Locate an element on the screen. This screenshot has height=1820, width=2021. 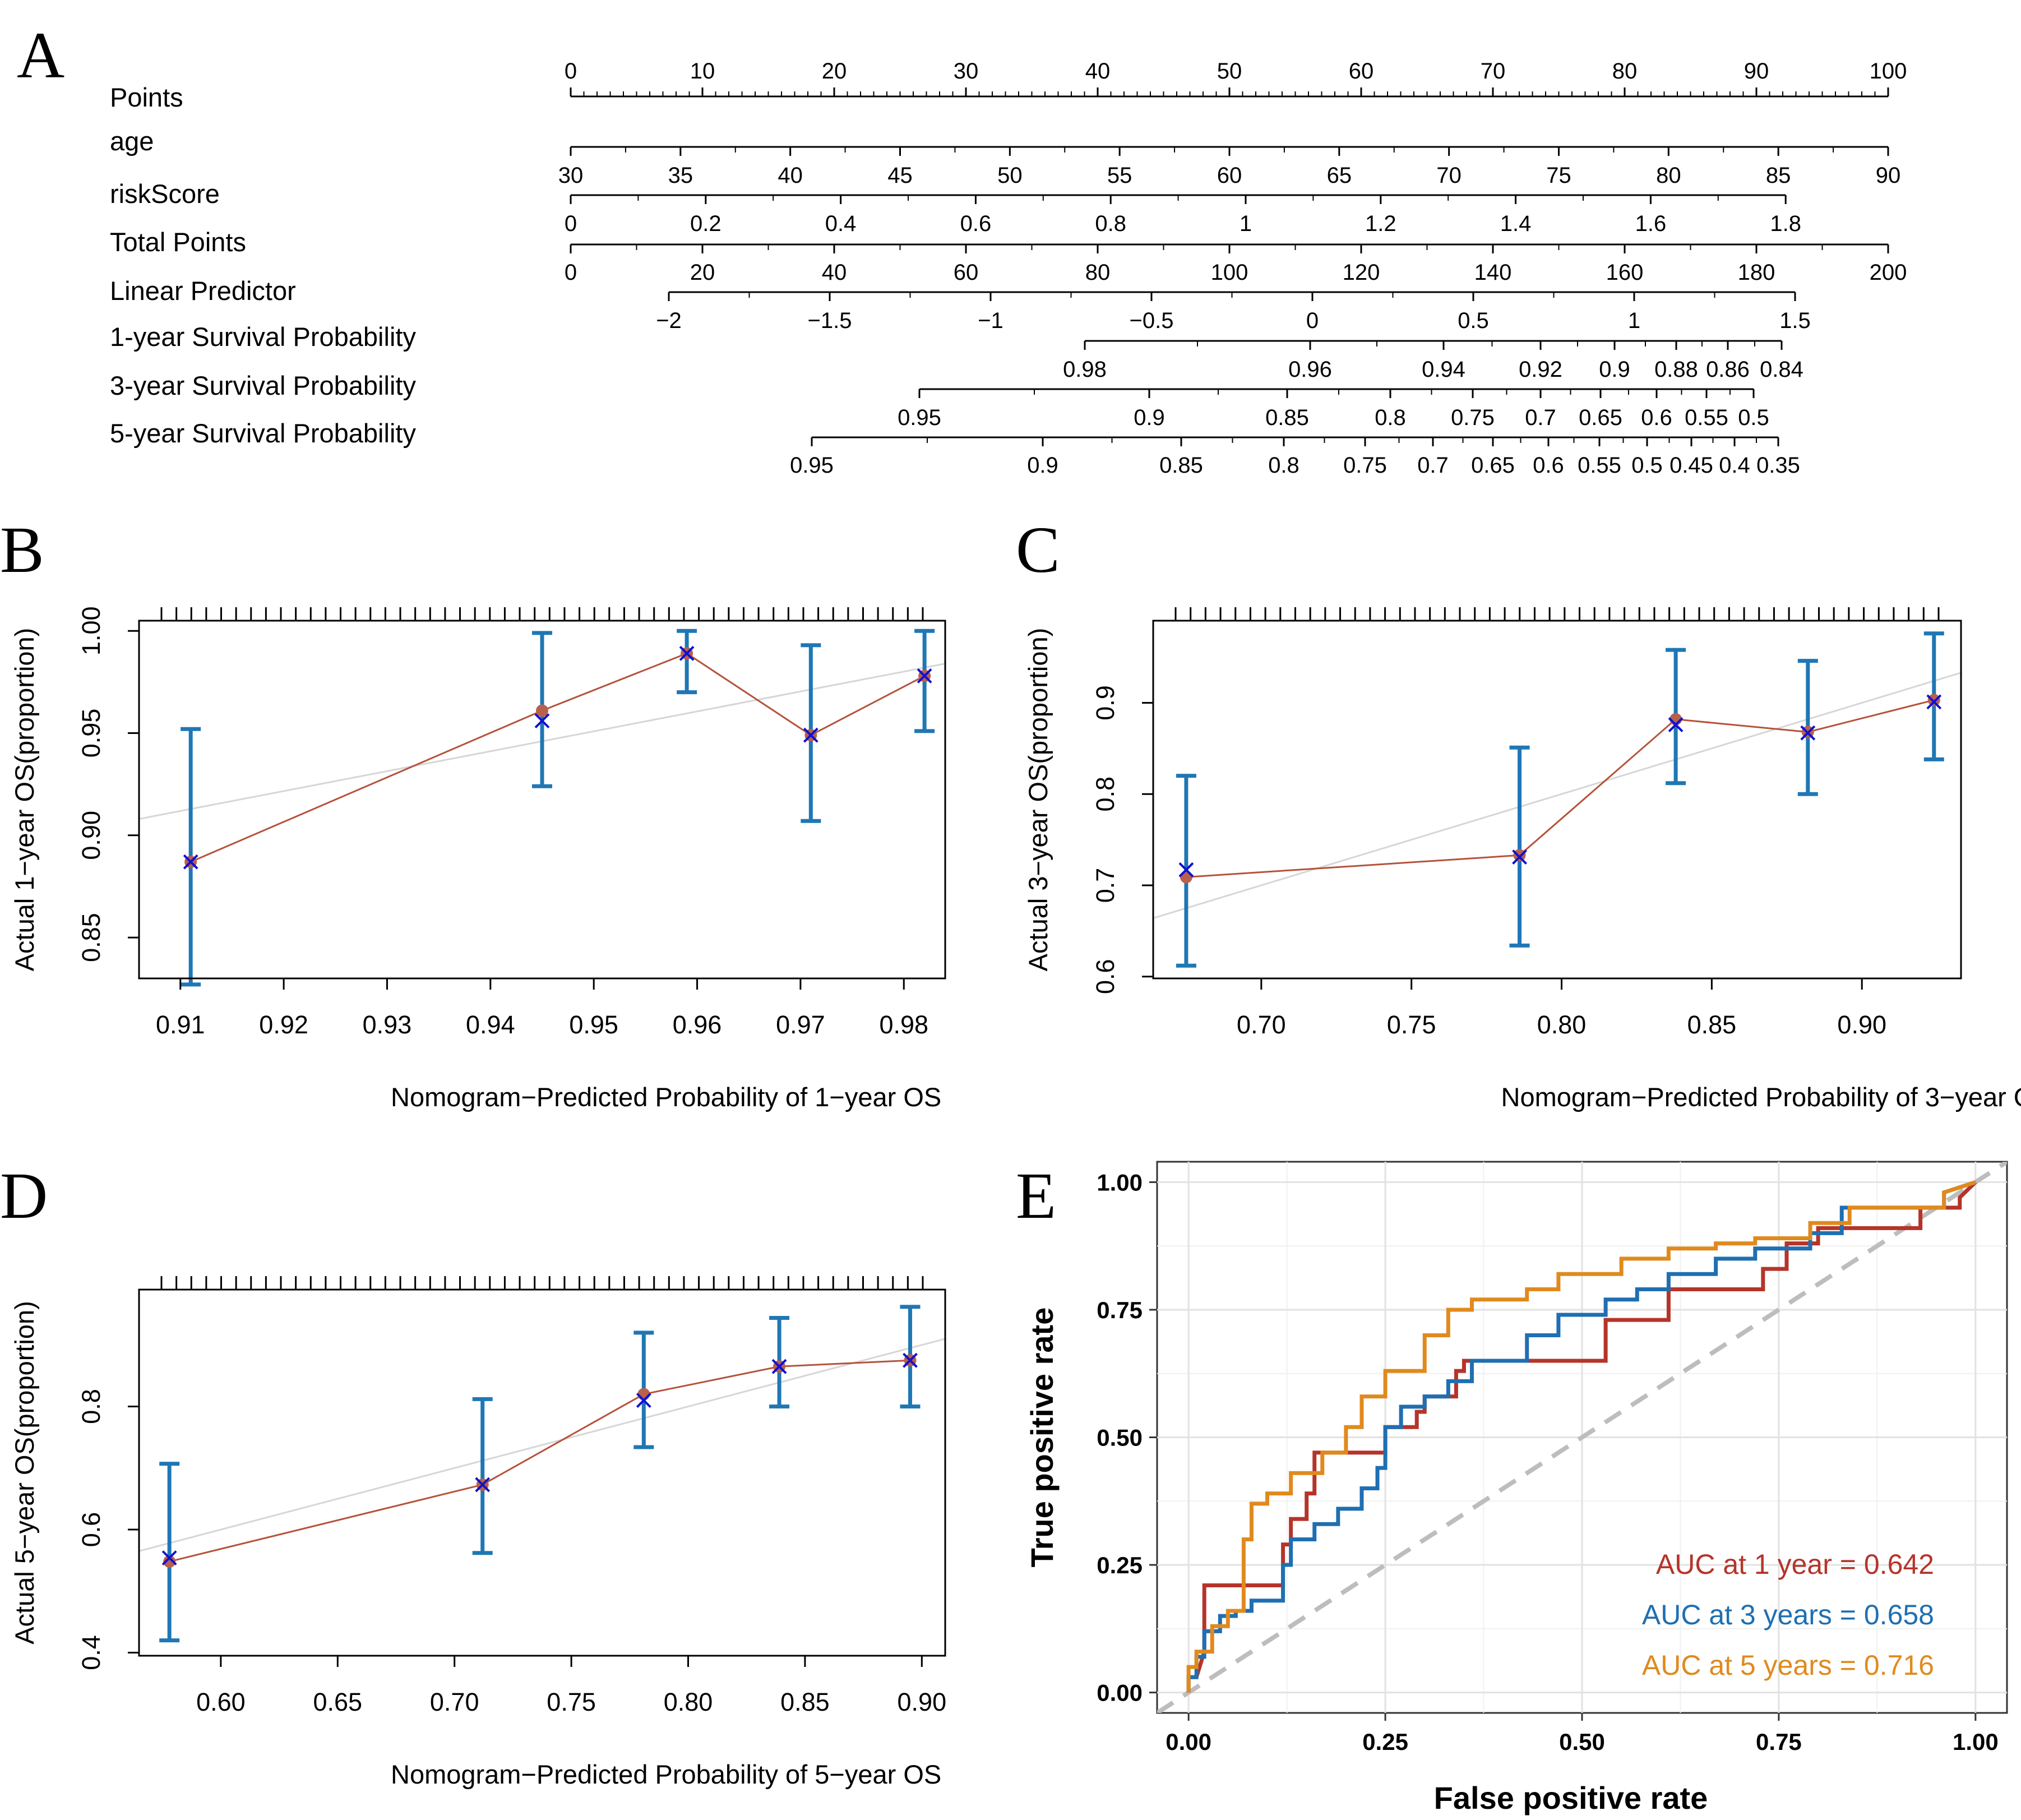
x-tick-label: 0.97 is located at coordinates (800, 1024).